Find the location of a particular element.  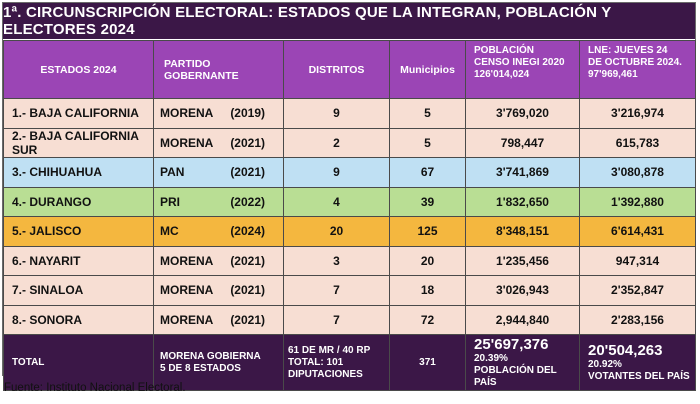

party-name: MC is located at coordinates (169, 231).